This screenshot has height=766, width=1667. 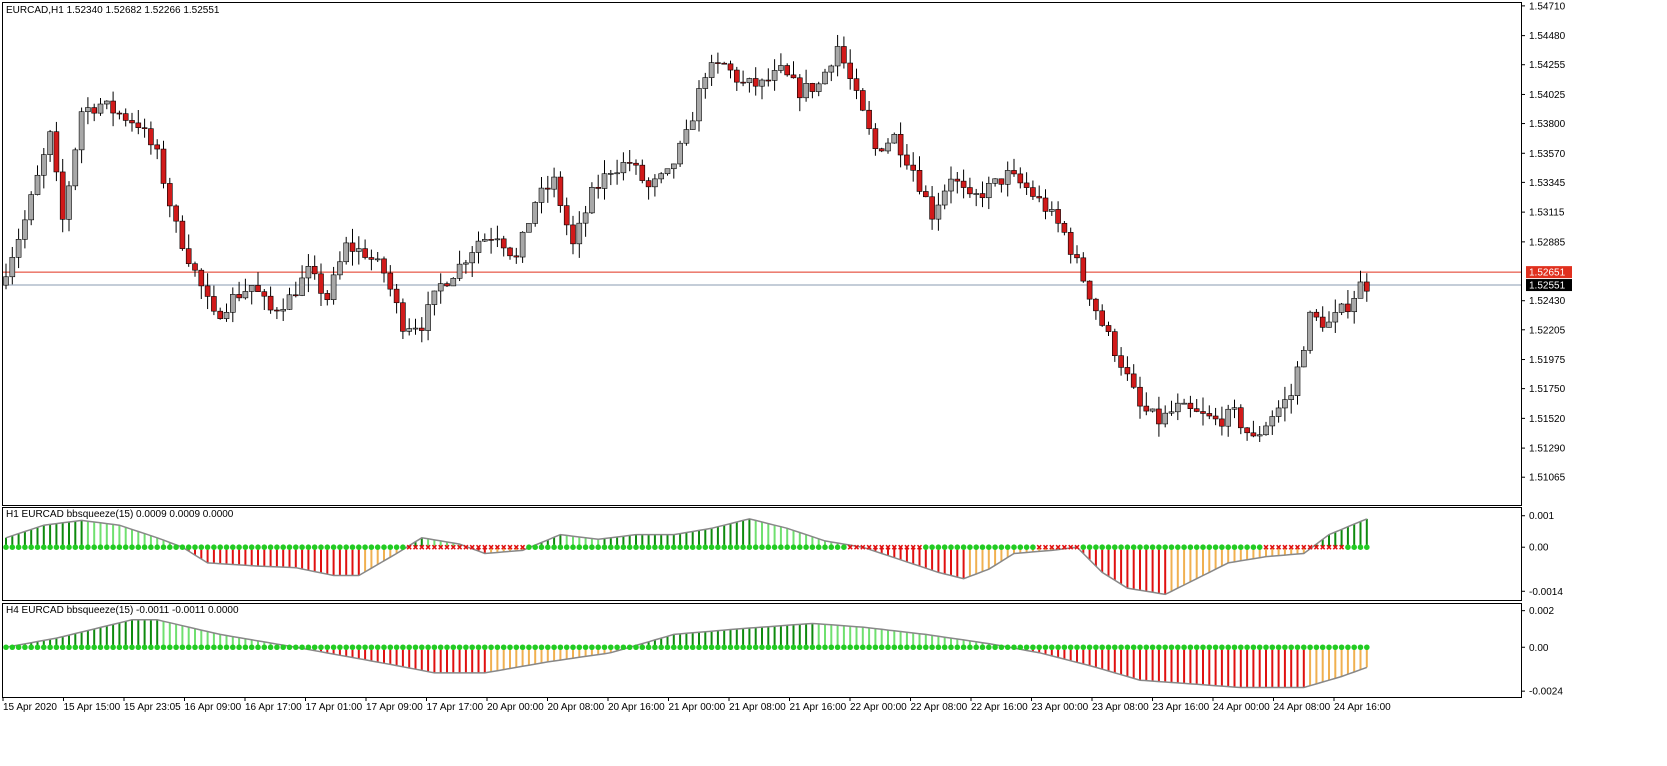 What do you see at coordinates (1547, 183) in the screenshot?
I see `y-tick-label: 1.53345` at bounding box center [1547, 183].